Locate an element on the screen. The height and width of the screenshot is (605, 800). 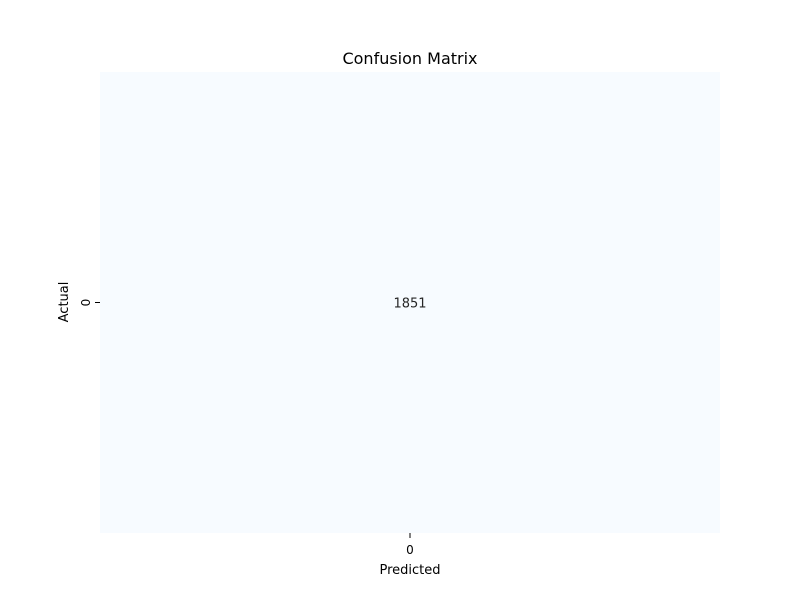
cell-value-label: 1851 is located at coordinates (409, 304).